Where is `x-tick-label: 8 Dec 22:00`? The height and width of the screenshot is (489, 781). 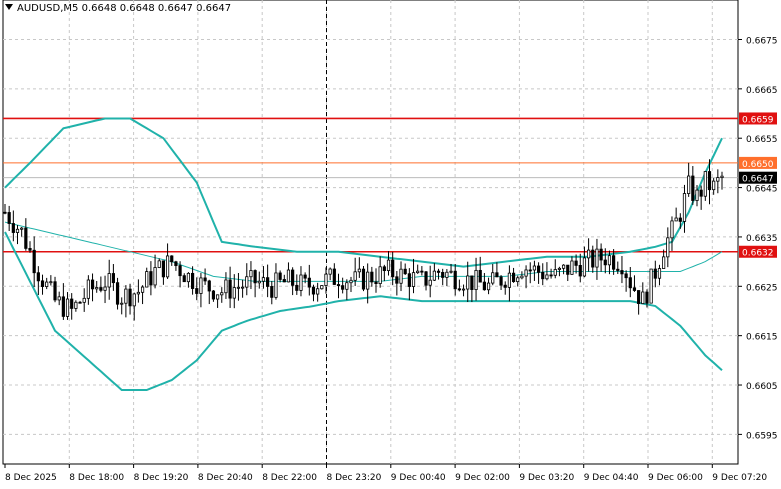
x-tick-label: 8 Dec 22:00 is located at coordinates (289, 478).